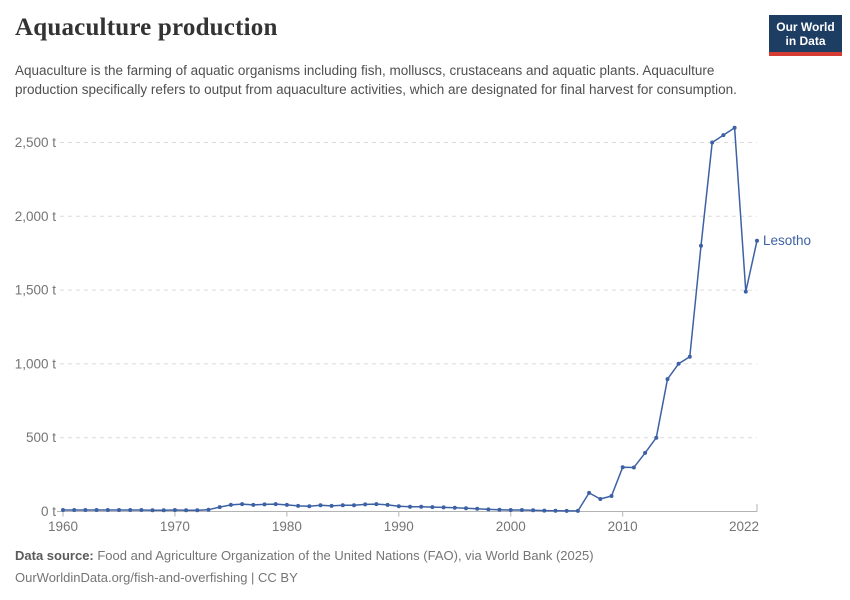 Image resolution: width=850 pixels, height=600 pixels. I want to click on x-axis-tick-label: 1980, so click(287, 526).